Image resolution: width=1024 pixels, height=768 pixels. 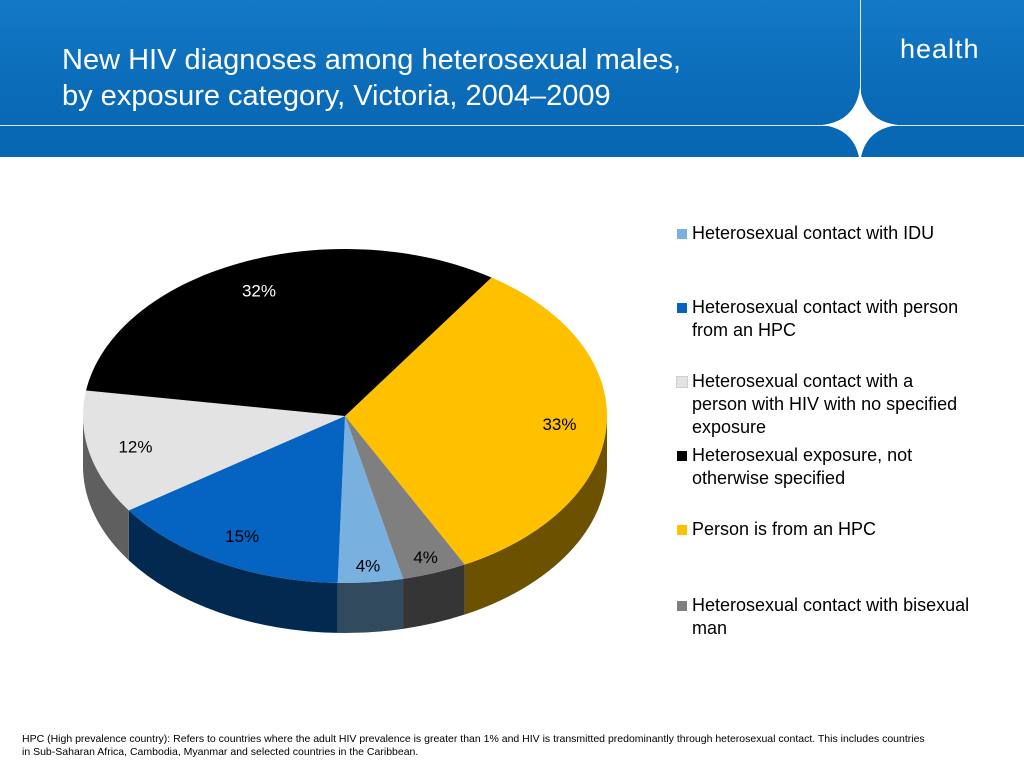 I want to click on header-divider-vertical, so click(x=860, y=78).